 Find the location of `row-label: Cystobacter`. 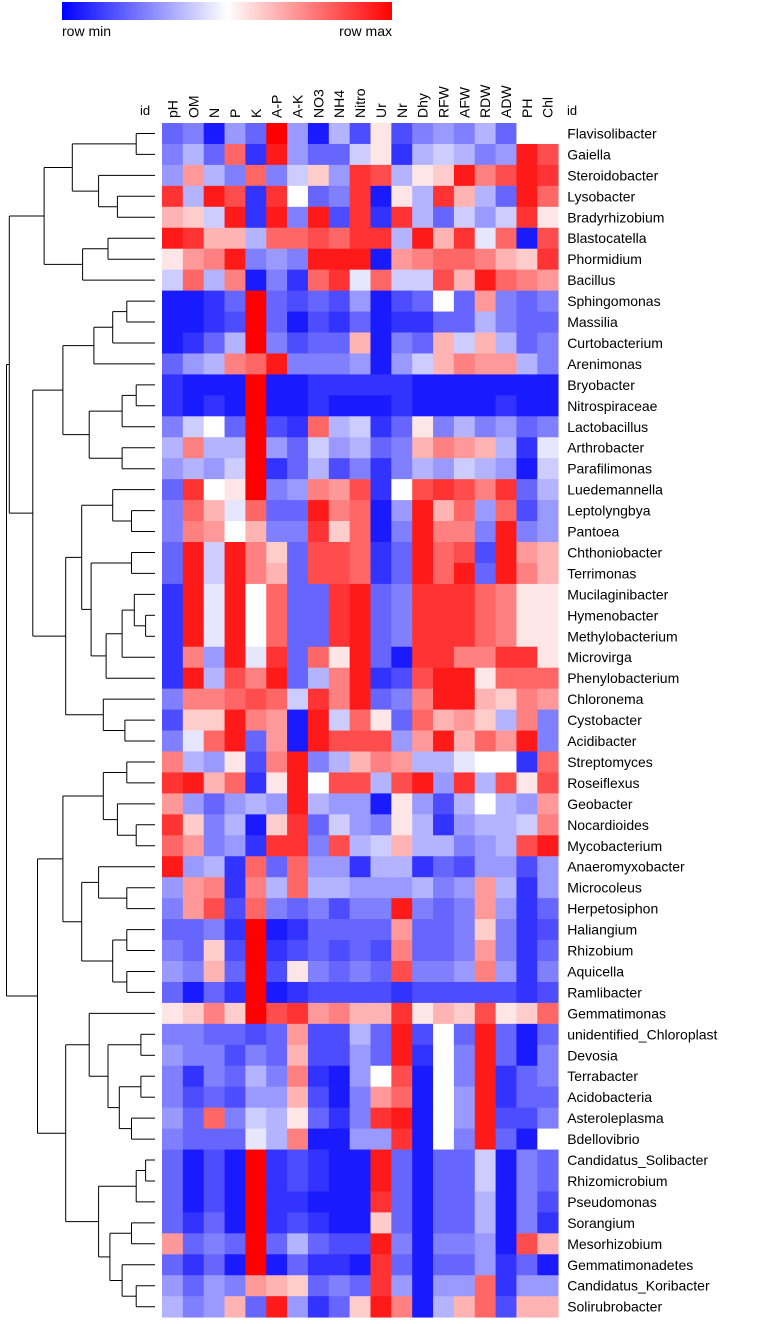

row-label: Cystobacter is located at coordinates (604, 720).